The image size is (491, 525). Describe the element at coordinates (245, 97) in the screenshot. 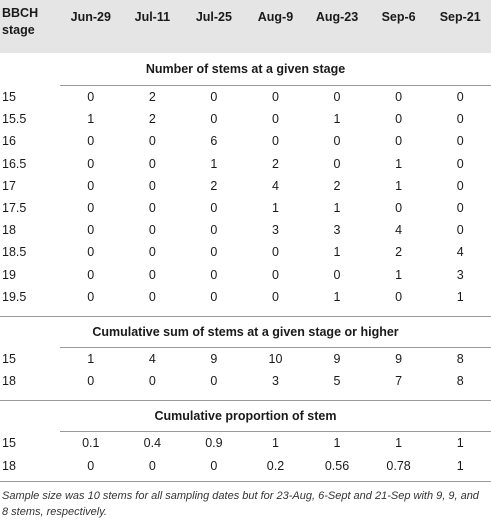

I see `table-row: 15 0 2 0 0 0 0 0` at that location.